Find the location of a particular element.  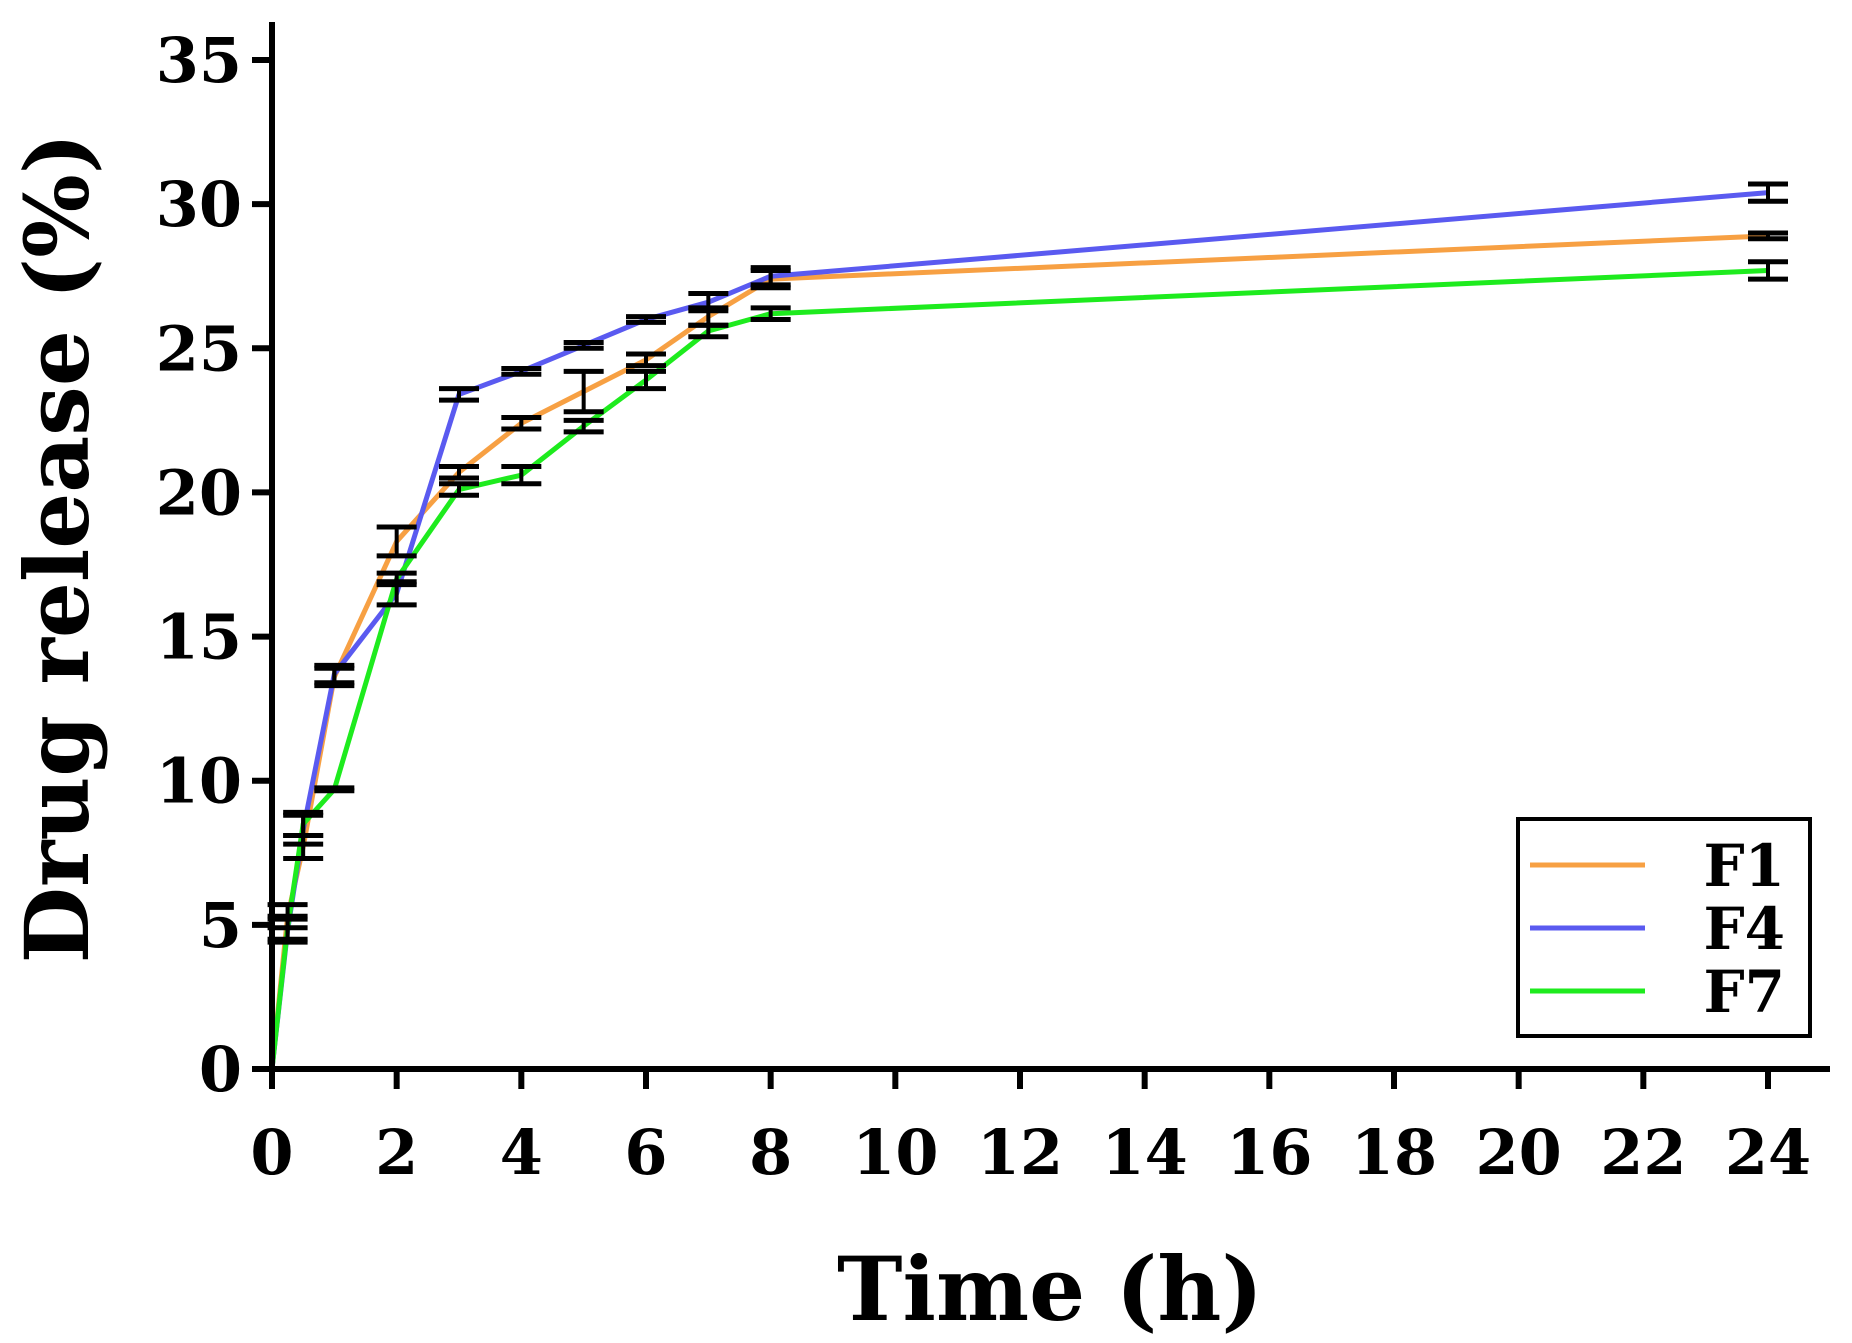

y-tick-label: 30 is located at coordinates (199, 204).